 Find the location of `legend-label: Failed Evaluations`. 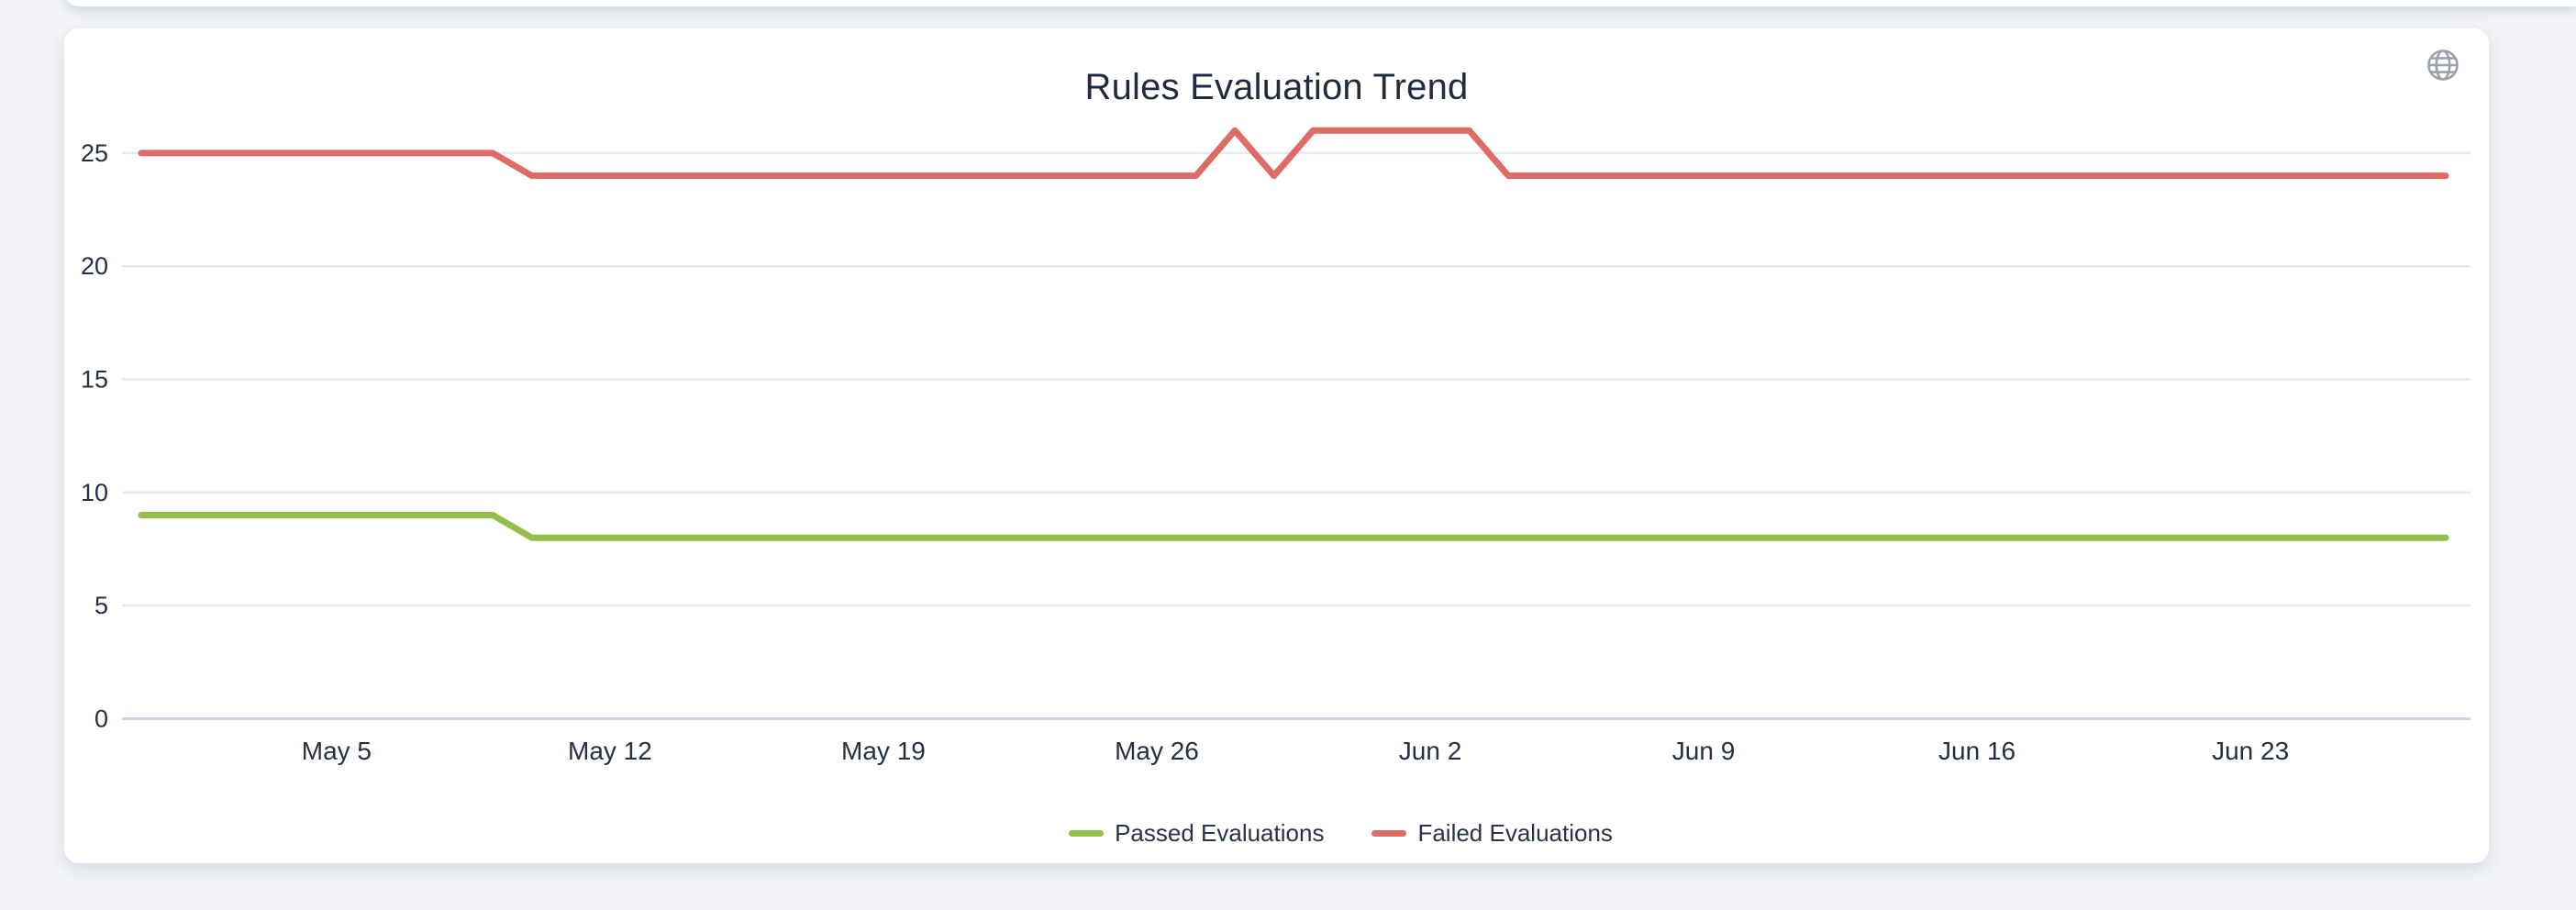

legend-label: Failed Evaluations is located at coordinates (1515, 833).